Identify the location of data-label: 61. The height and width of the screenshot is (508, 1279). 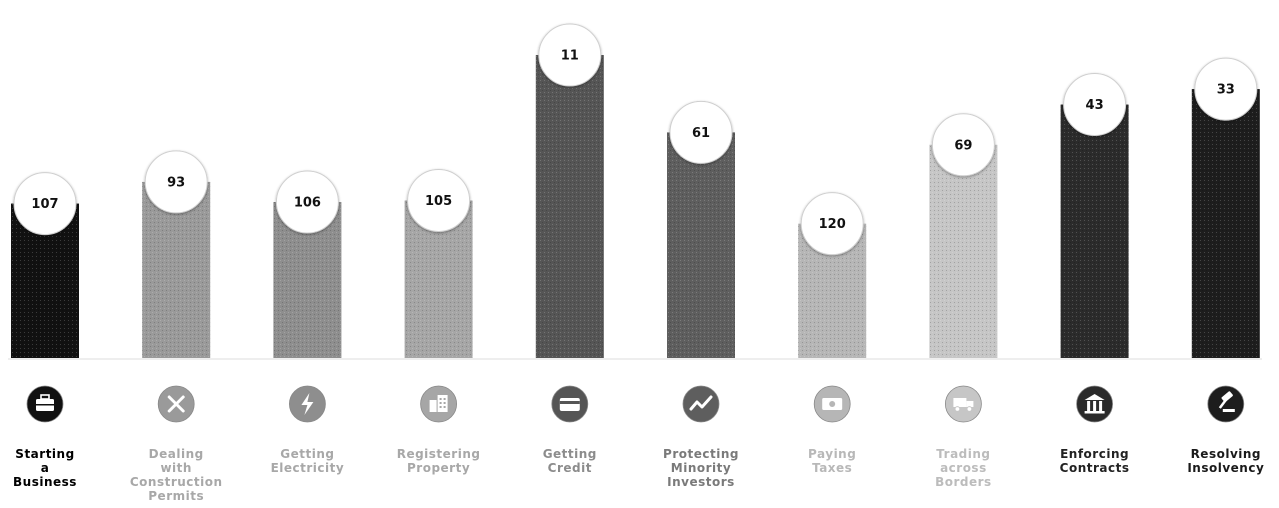
(701, 133).